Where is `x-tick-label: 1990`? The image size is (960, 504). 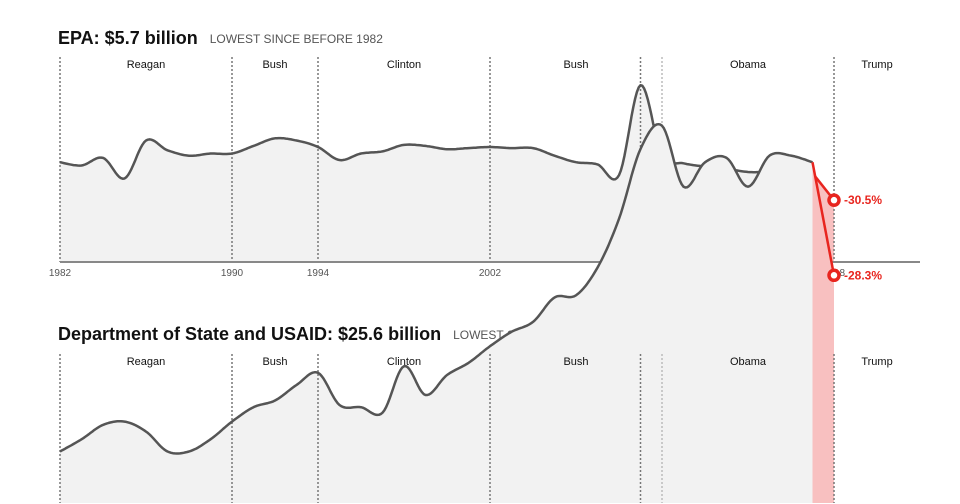 x-tick-label: 1990 is located at coordinates (232, 273).